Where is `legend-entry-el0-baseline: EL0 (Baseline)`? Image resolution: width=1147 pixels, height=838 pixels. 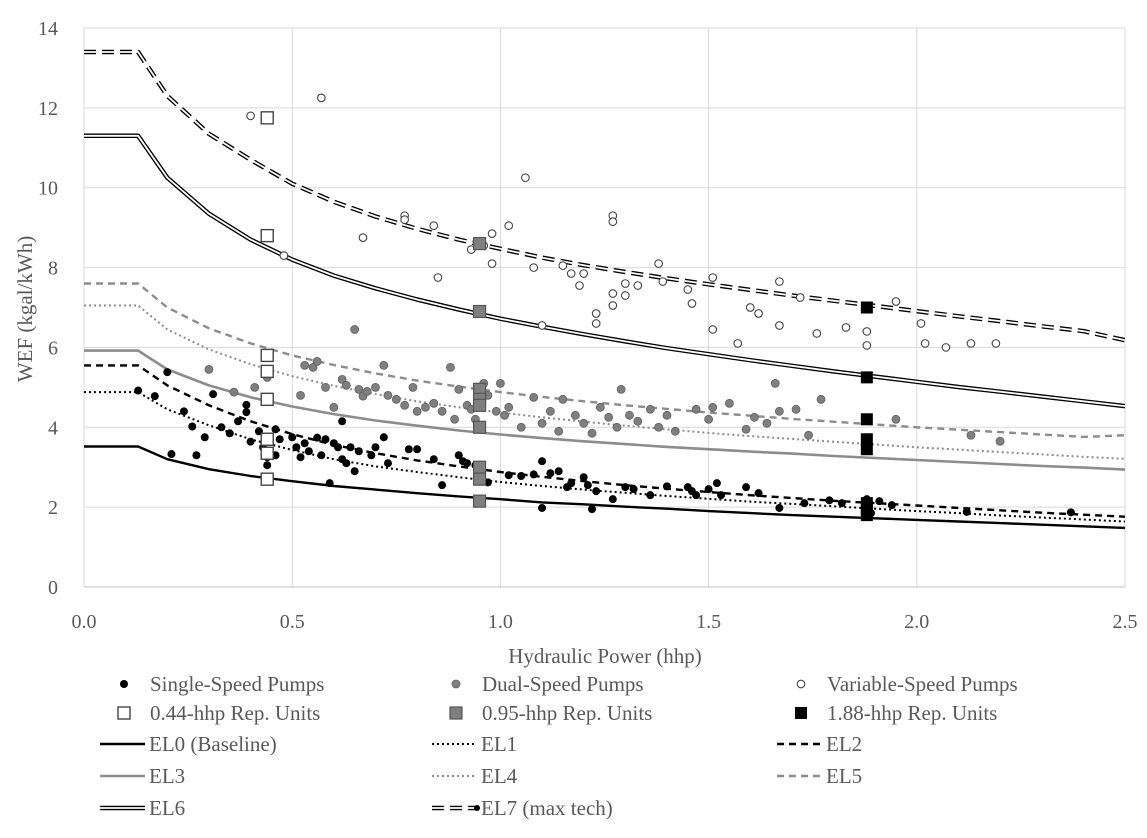 legend-entry-el0-baseline: EL0 (Baseline) is located at coordinates (188, 744).